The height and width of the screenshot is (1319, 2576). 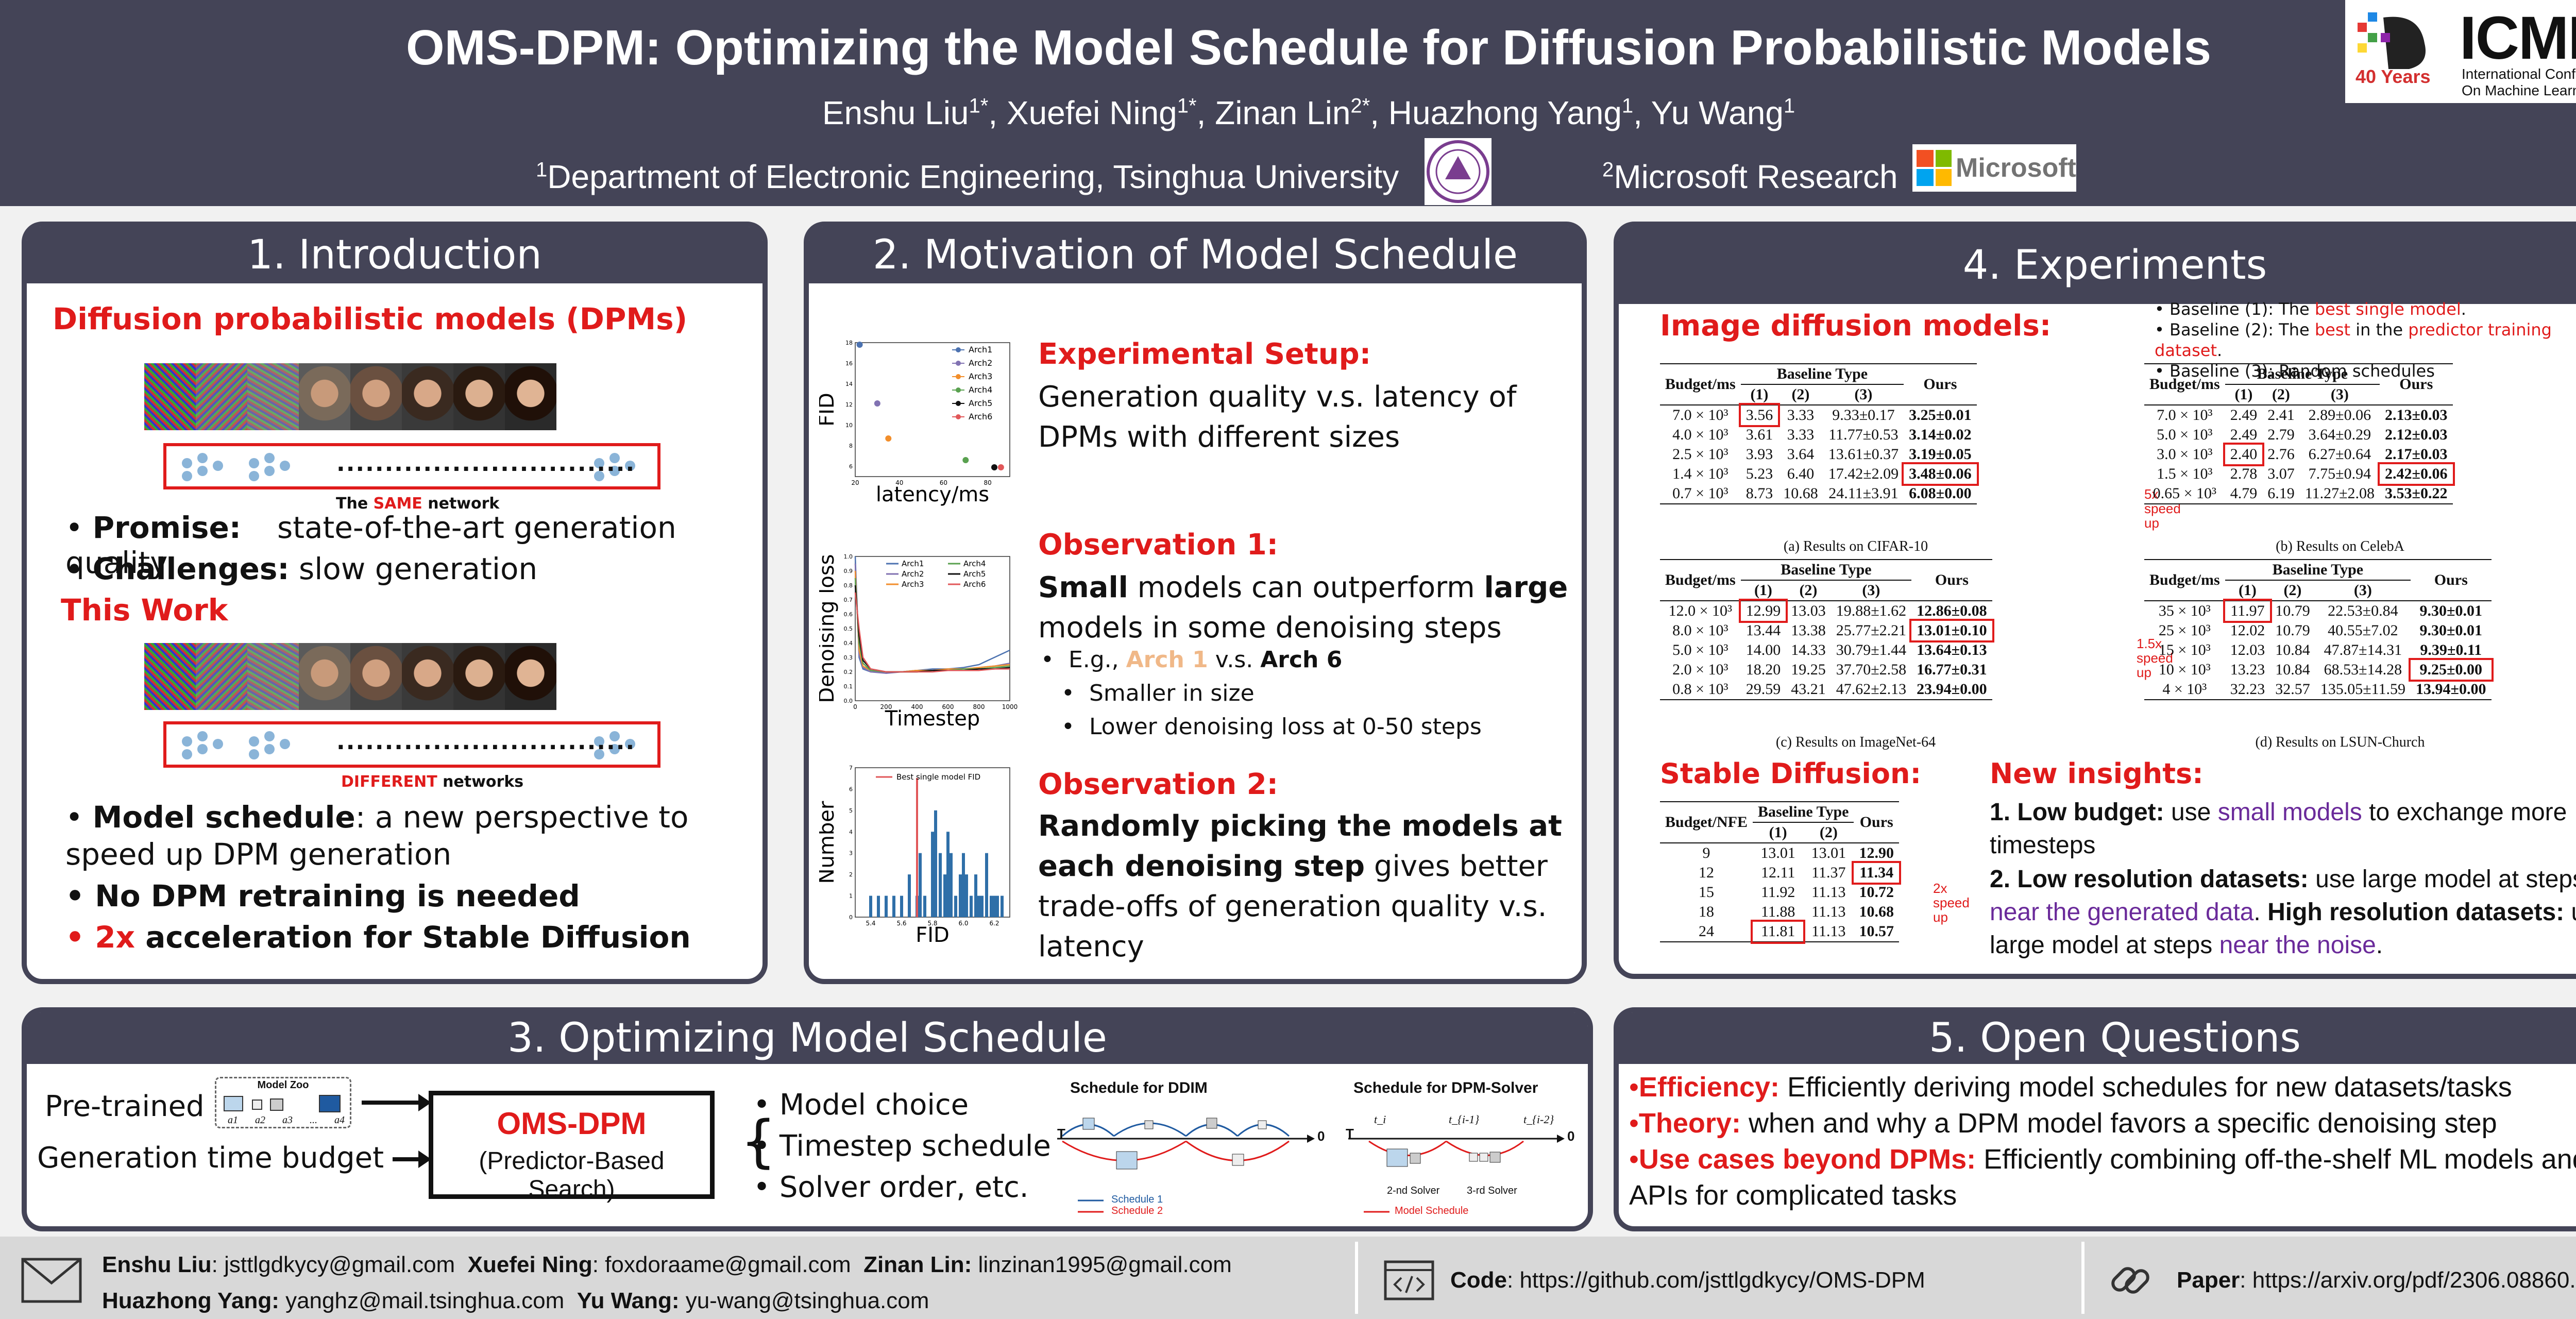 What do you see at coordinates (1000, 467) in the screenshot?
I see `scatter-point` at bounding box center [1000, 467].